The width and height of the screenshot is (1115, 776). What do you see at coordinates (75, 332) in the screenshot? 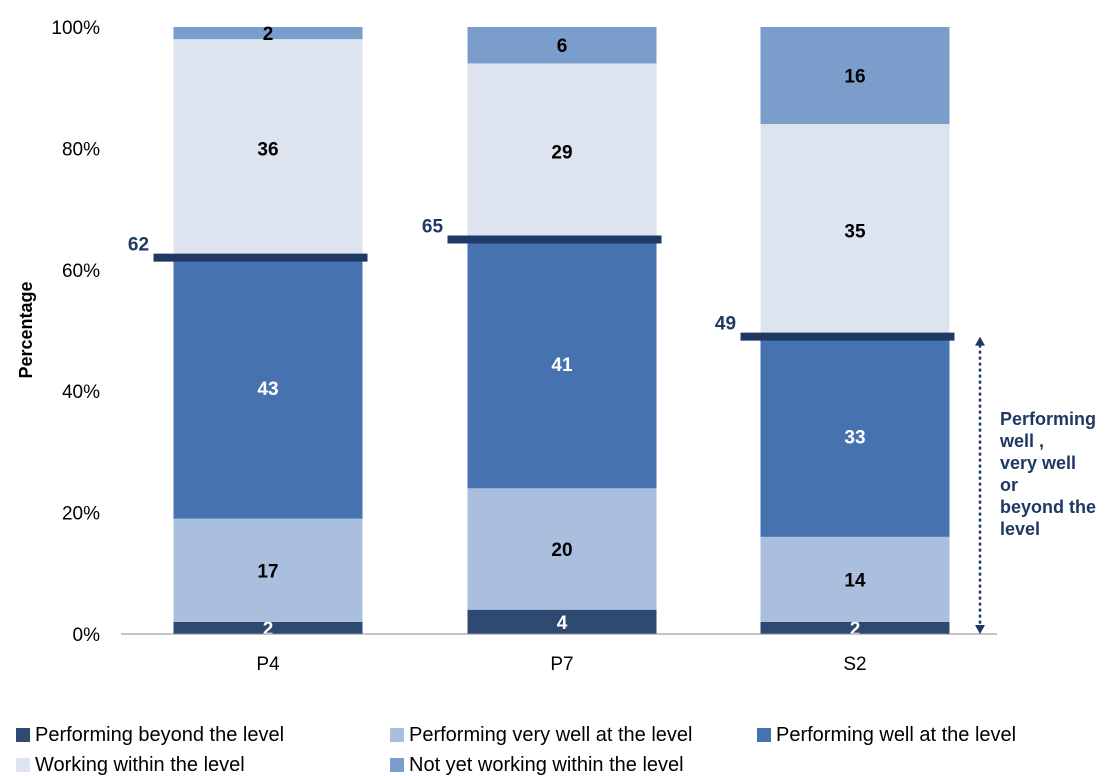
I see `y-axis-ticks: 0% 20% 40% 60% 80% 100%` at bounding box center [75, 332].